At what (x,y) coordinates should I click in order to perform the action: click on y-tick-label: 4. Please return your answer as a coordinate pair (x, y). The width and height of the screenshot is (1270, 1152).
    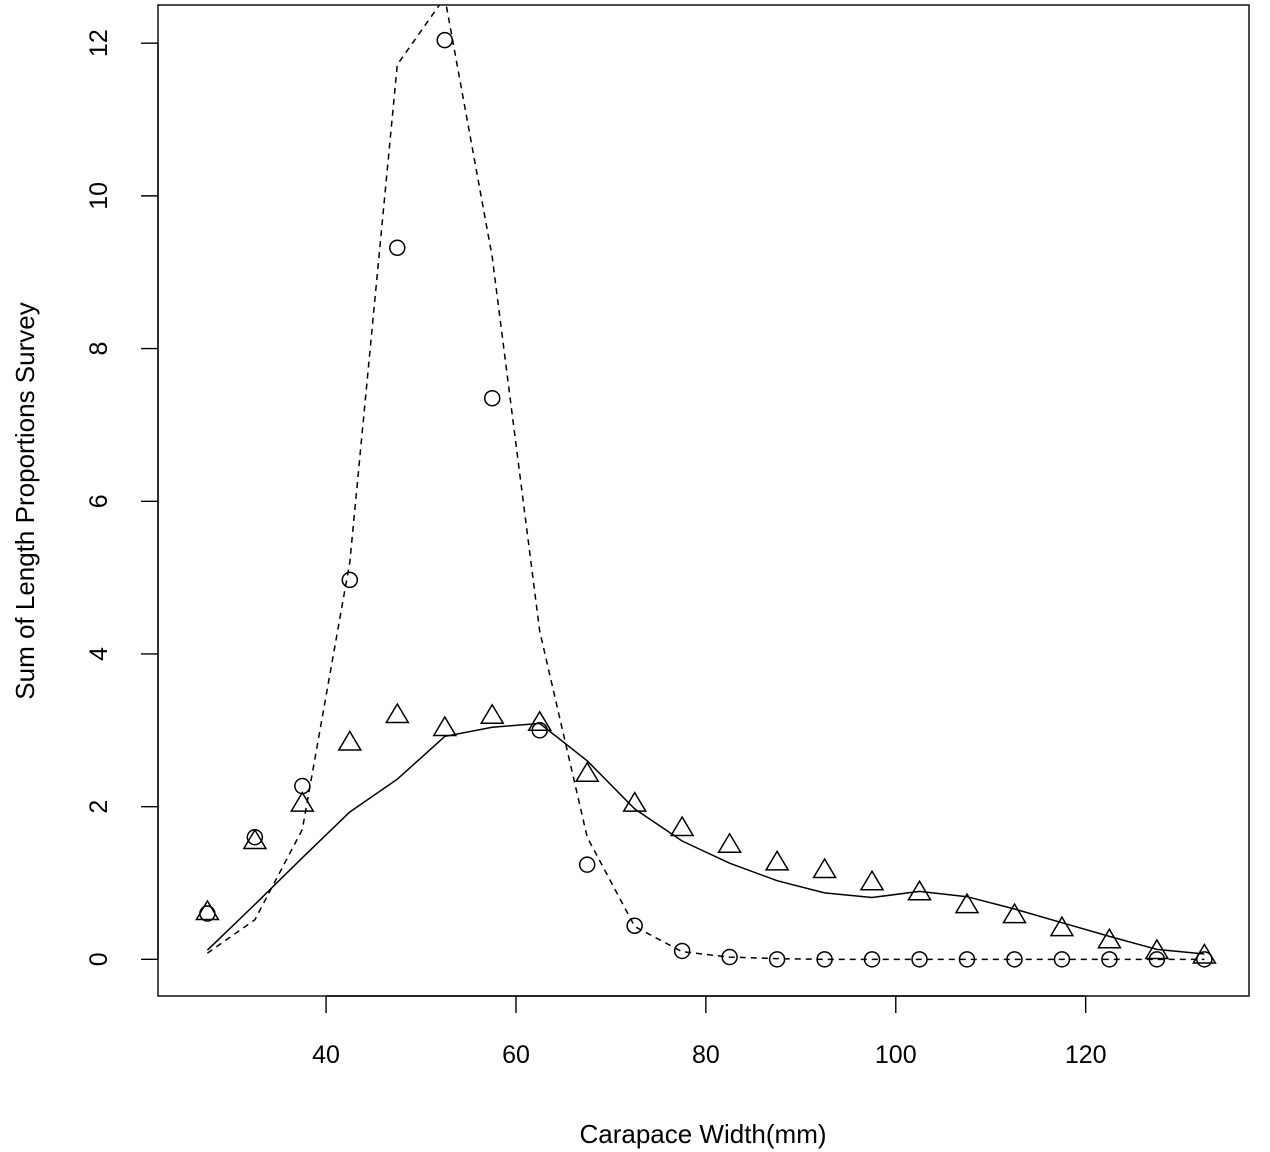
    Looking at the image, I should click on (99, 654).